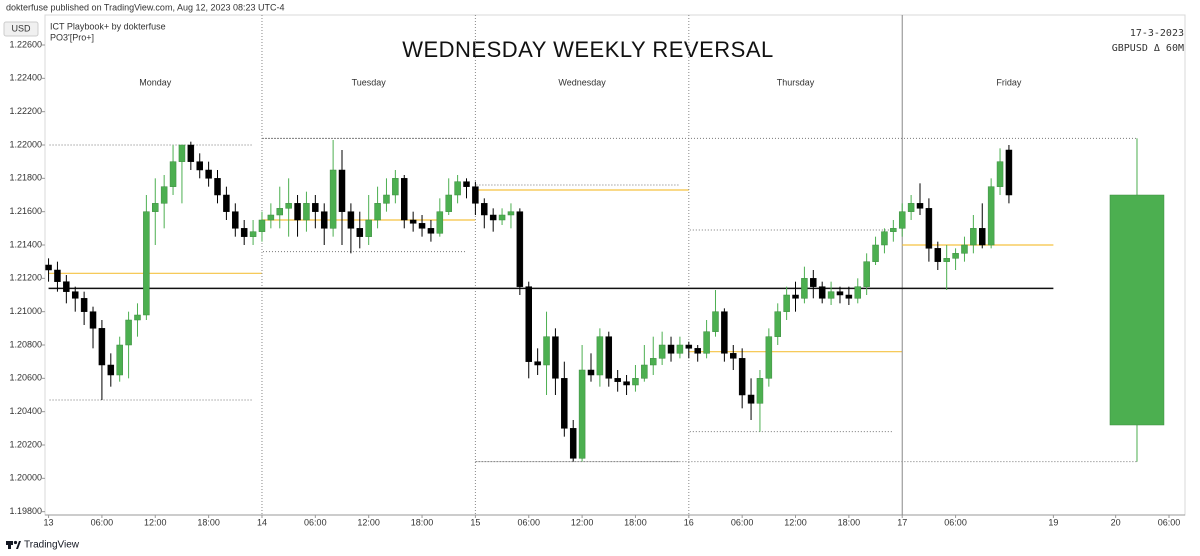 The height and width of the screenshot is (556, 1200). Describe the element at coordinates (25, 444) in the screenshot. I see `y-tick-label: 1.20200` at that location.